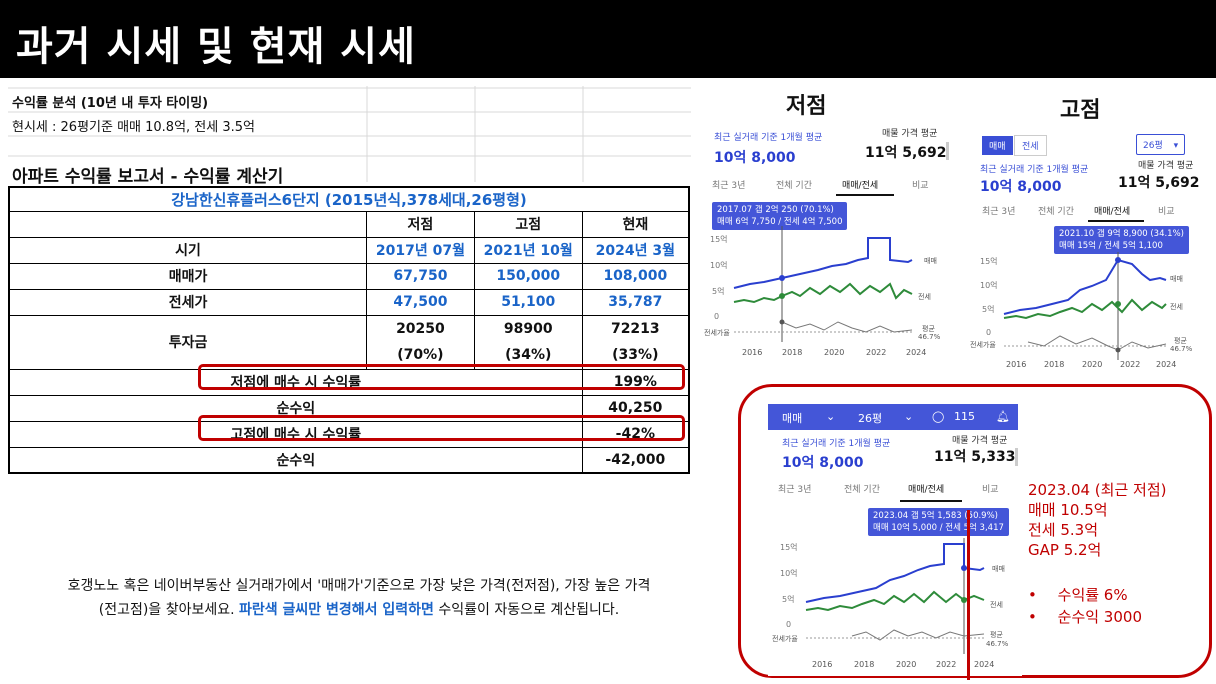 This screenshot has width=1216, height=684. What do you see at coordinates (1085, 286) in the screenshot?
I see `high-sale-line` at bounding box center [1085, 286].